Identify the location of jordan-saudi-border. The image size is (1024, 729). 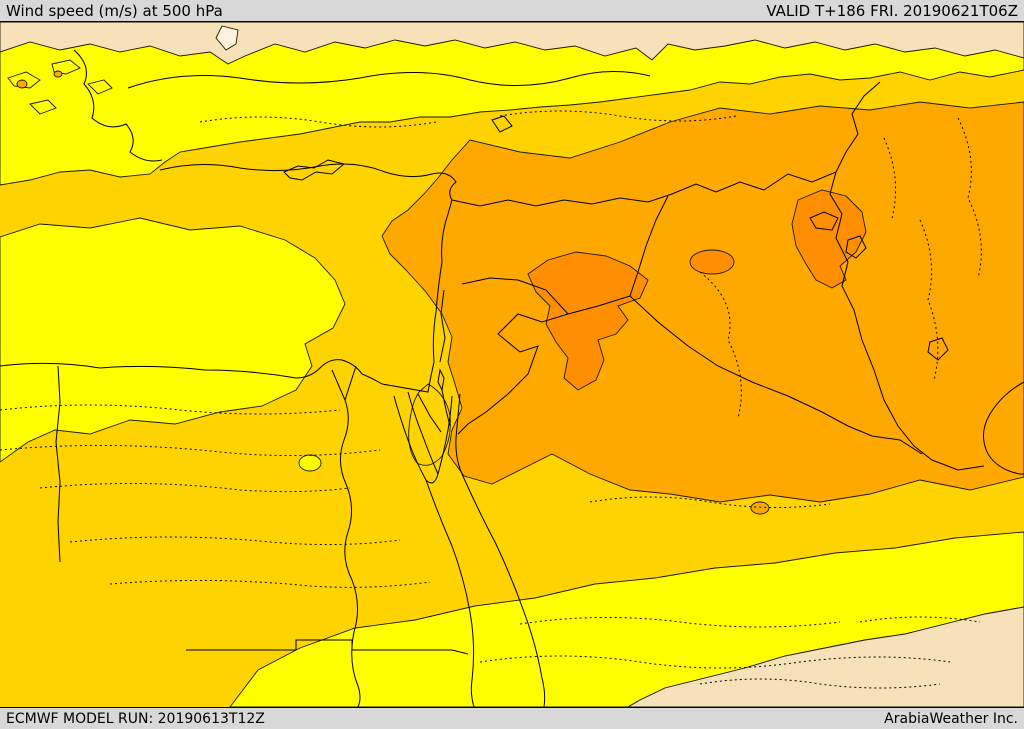
(513, 374).